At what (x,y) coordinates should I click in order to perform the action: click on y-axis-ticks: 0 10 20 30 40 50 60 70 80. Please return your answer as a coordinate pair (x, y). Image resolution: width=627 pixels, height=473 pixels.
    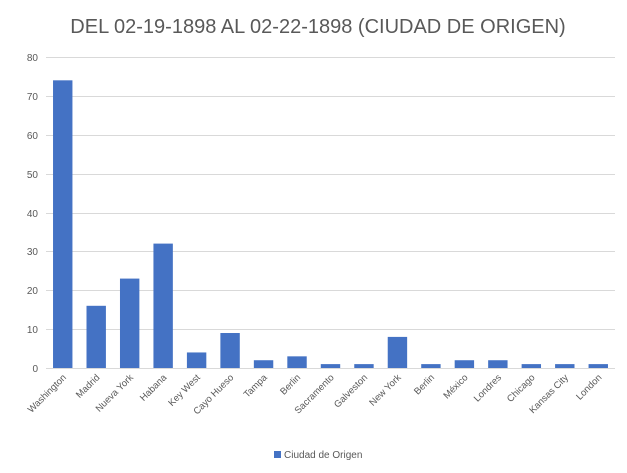
    Looking at the image, I should click on (33, 214).